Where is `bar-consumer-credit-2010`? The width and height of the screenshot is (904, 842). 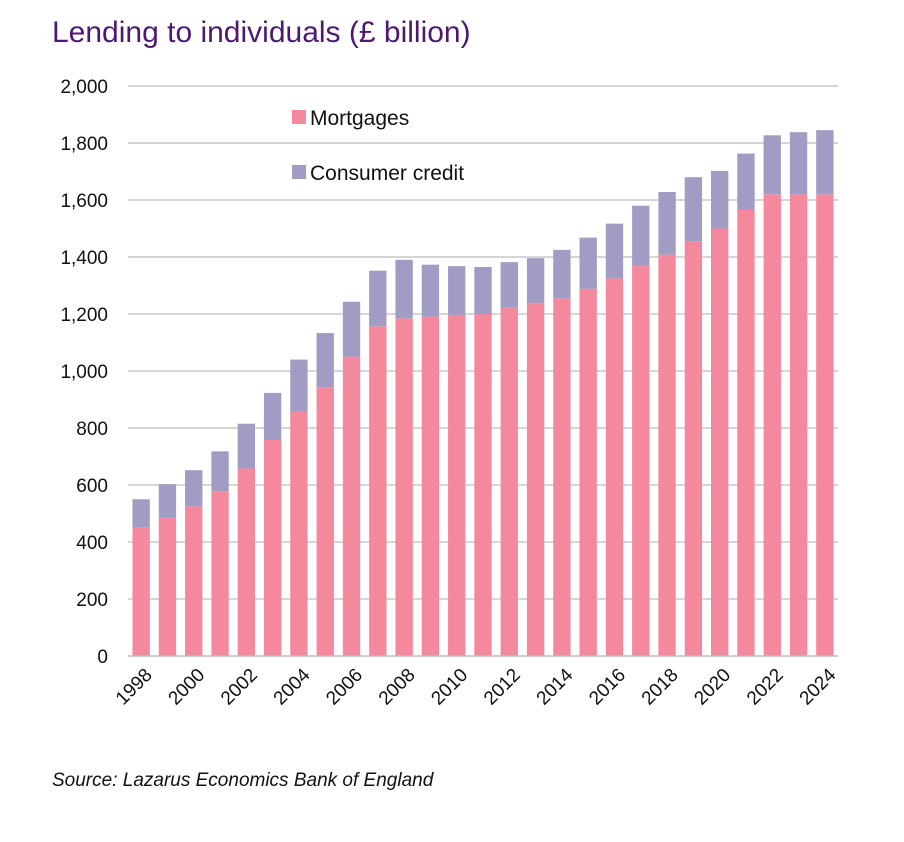
bar-consumer-credit-2010 is located at coordinates (457, 291).